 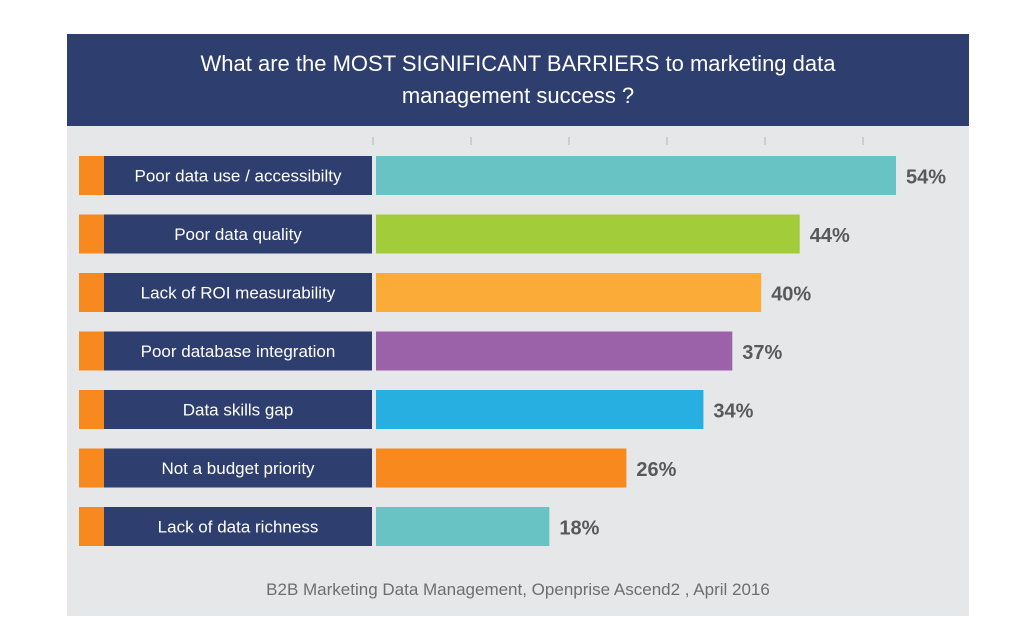 I want to click on value-label: 26%, so click(x=656, y=470).